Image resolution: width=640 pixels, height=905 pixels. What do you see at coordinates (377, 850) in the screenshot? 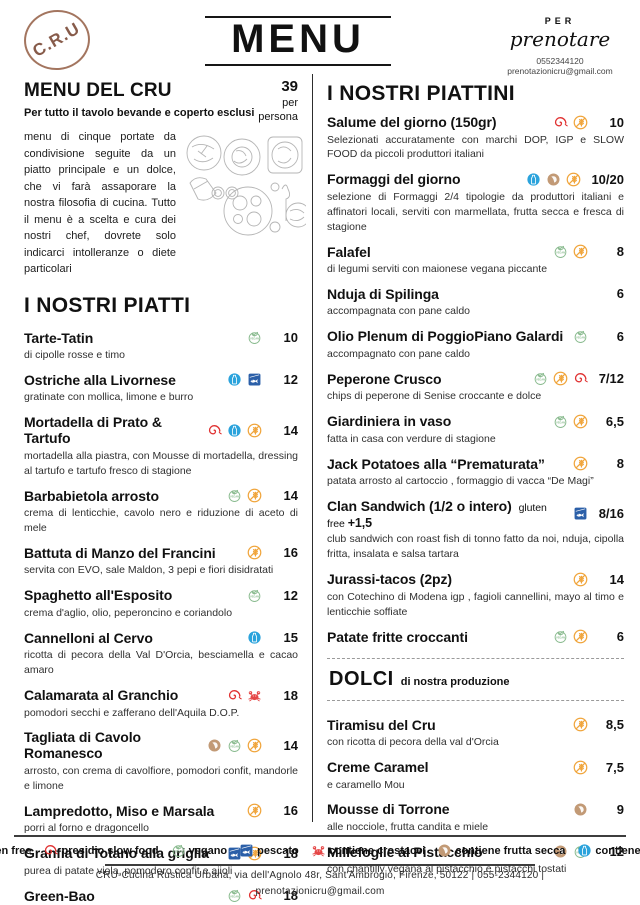
I see `legend-label: contiene crostacei` at bounding box center [377, 850].